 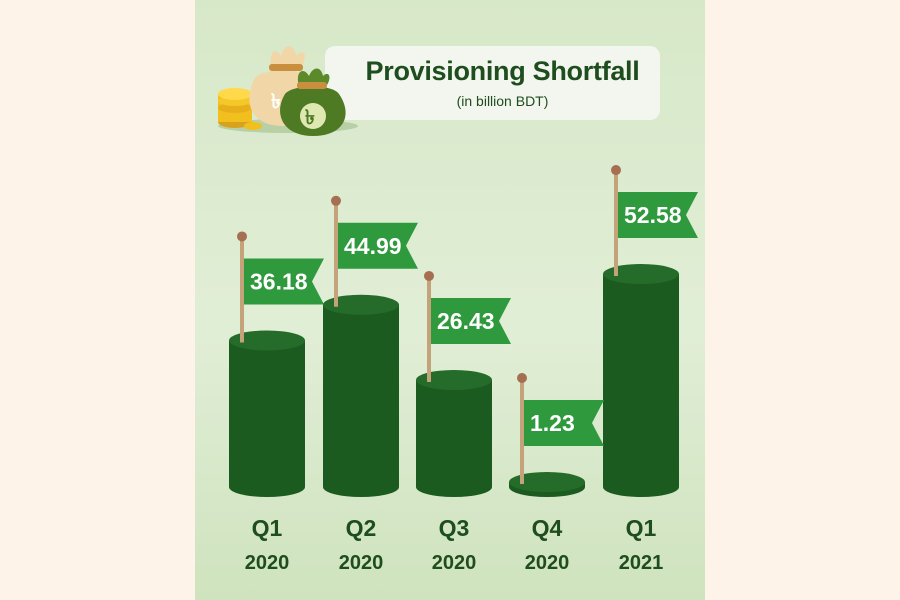 What do you see at coordinates (454, 528) in the screenshot?
I see `x-tick-label-quarter: Q3` at bounding box center [454, 528].